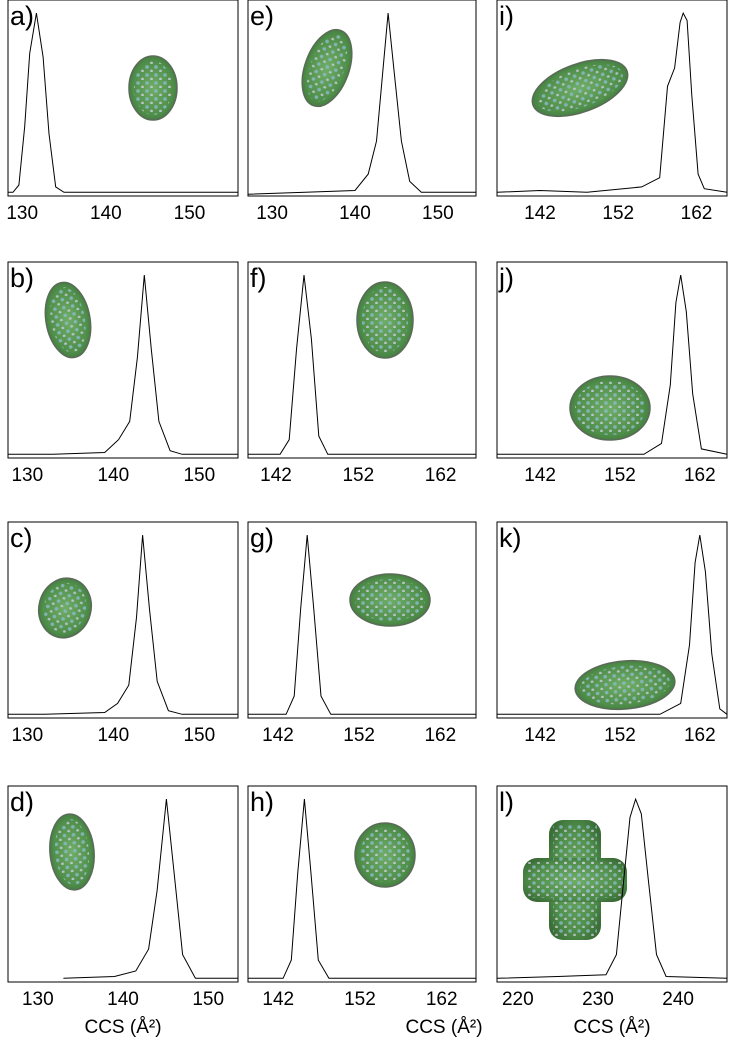  What do you see at coordinates (262, 538) in the screenshot?
I see `panel-label: g)` at bounding box center [262, 538].